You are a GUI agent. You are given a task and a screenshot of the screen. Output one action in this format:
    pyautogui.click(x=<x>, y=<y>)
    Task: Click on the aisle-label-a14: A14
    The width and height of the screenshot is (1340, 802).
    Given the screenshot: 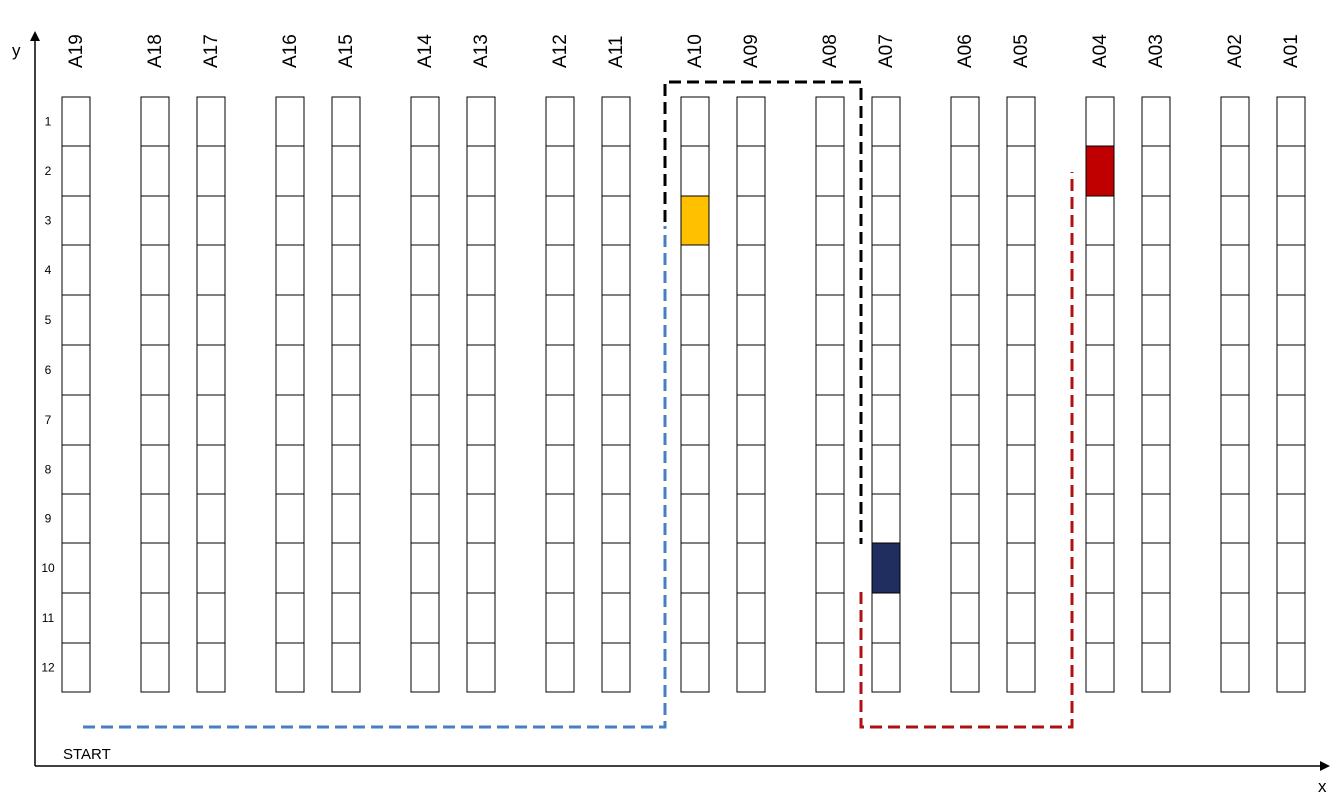 What is the action you would take?
    pyautogui.click(x=425, y=51)
    